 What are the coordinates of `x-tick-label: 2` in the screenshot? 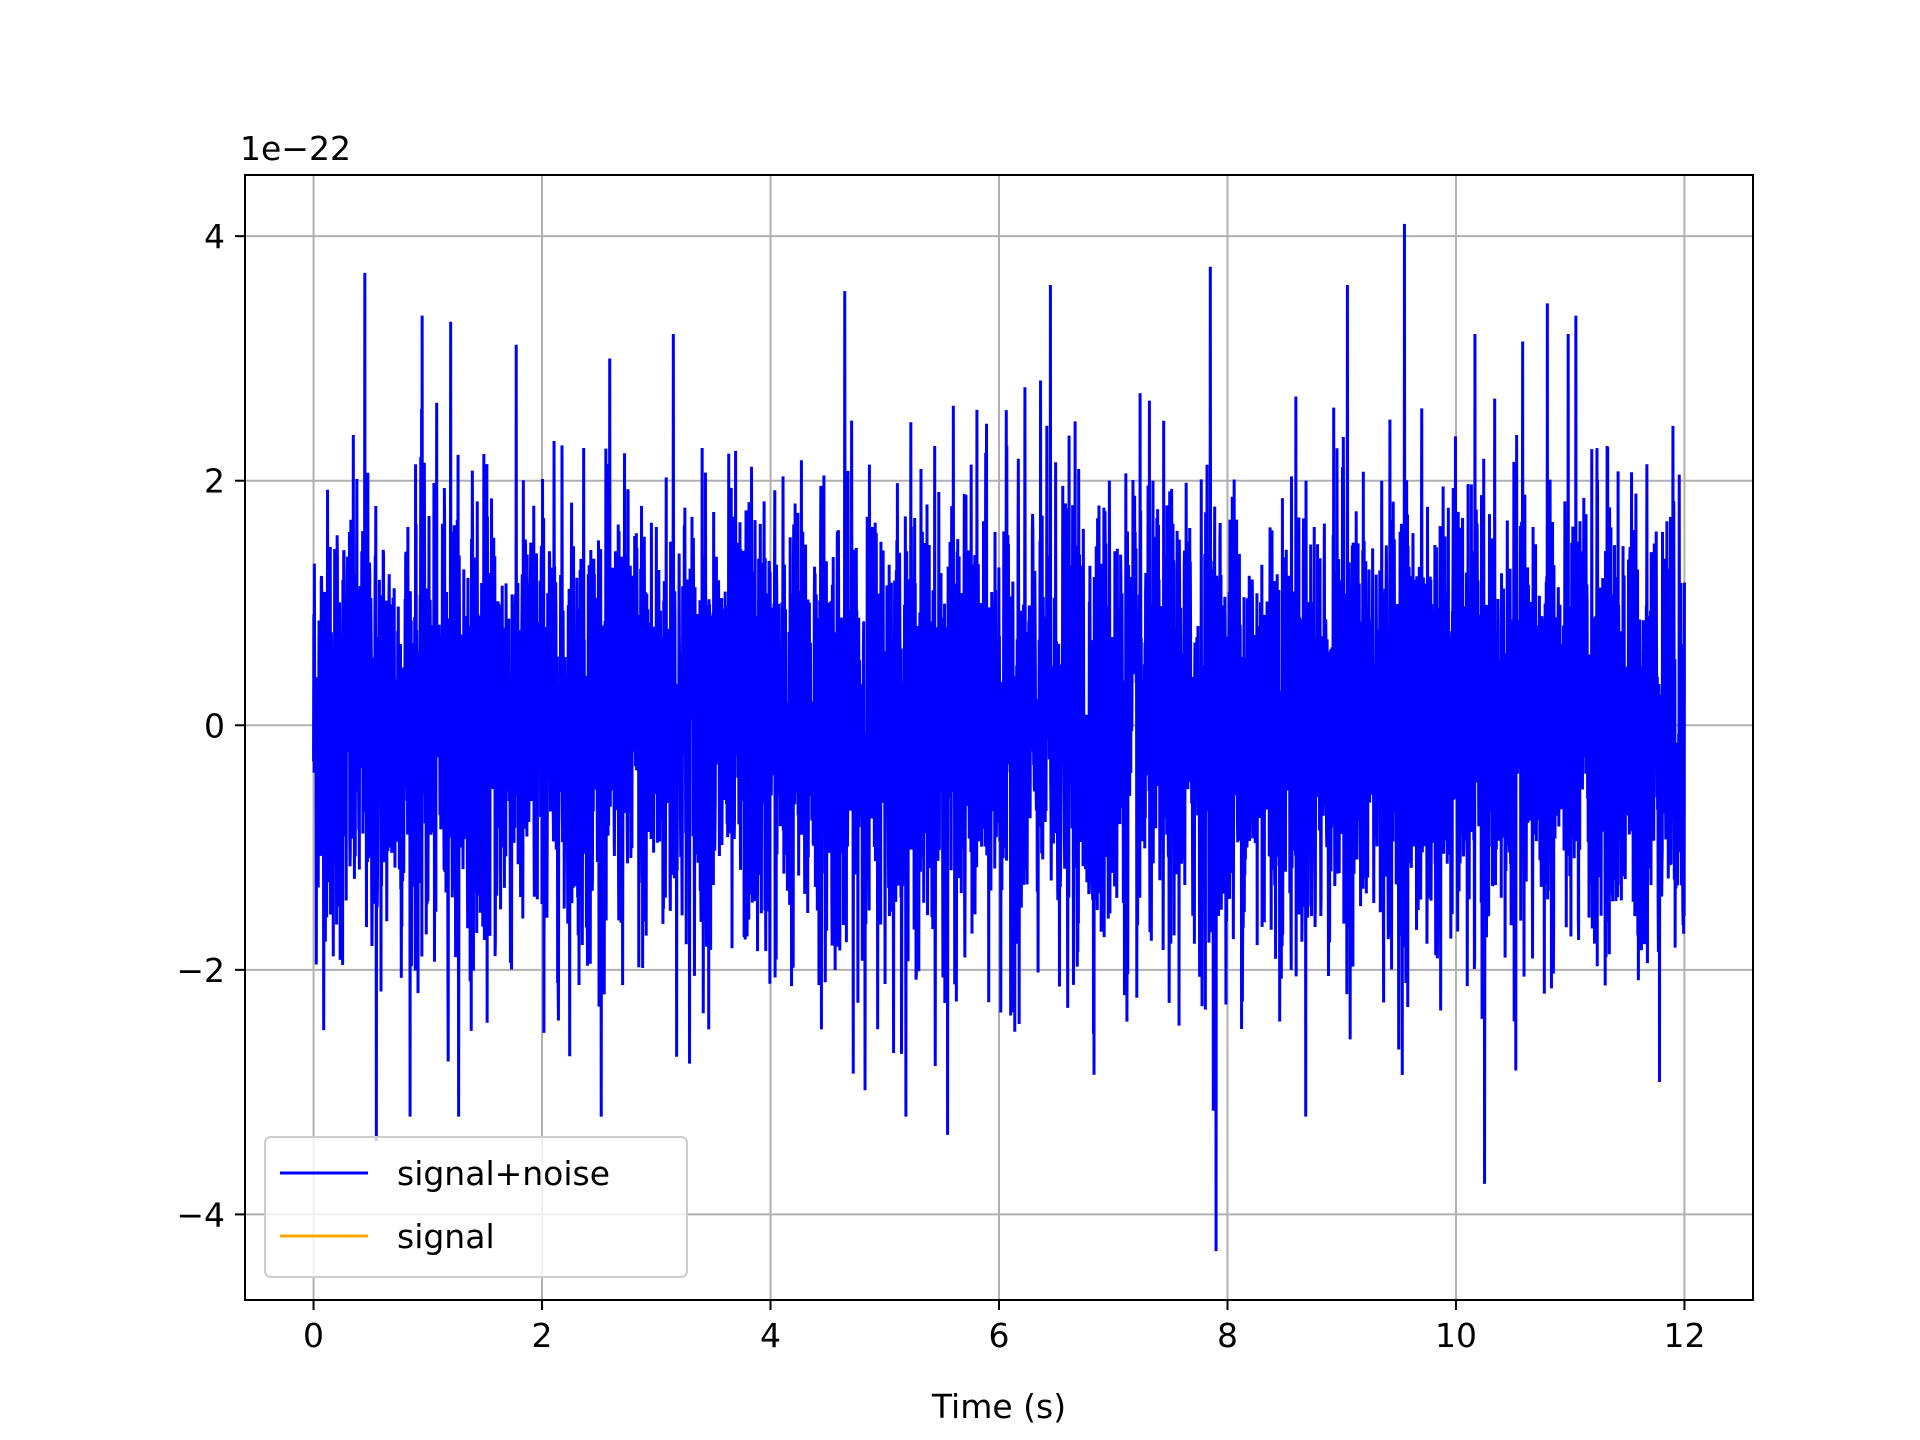 It's located at (542, 1335).